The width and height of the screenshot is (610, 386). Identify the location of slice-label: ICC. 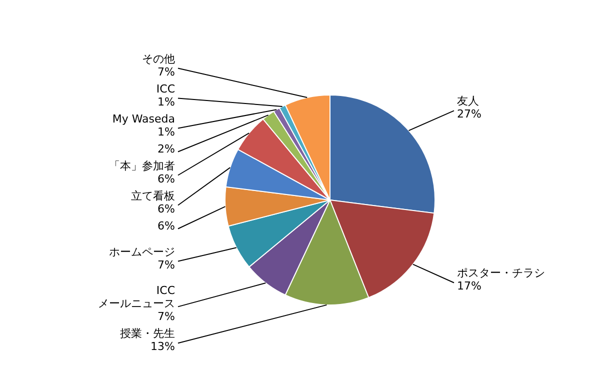
(166, 89).